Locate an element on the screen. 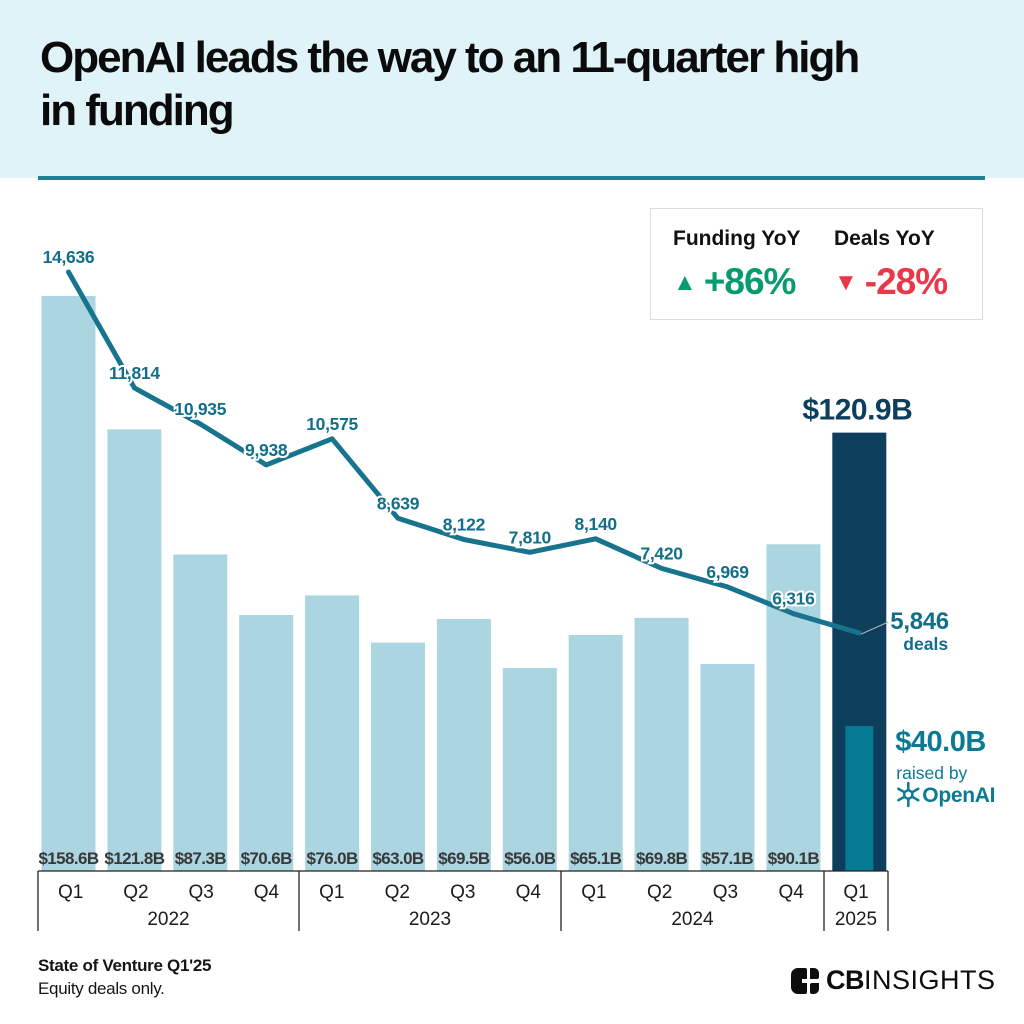 This screenshot has height=1024, width=1024. funding-yoy: Funding YoY ▲ +86% is located at coordinates (737, 265).